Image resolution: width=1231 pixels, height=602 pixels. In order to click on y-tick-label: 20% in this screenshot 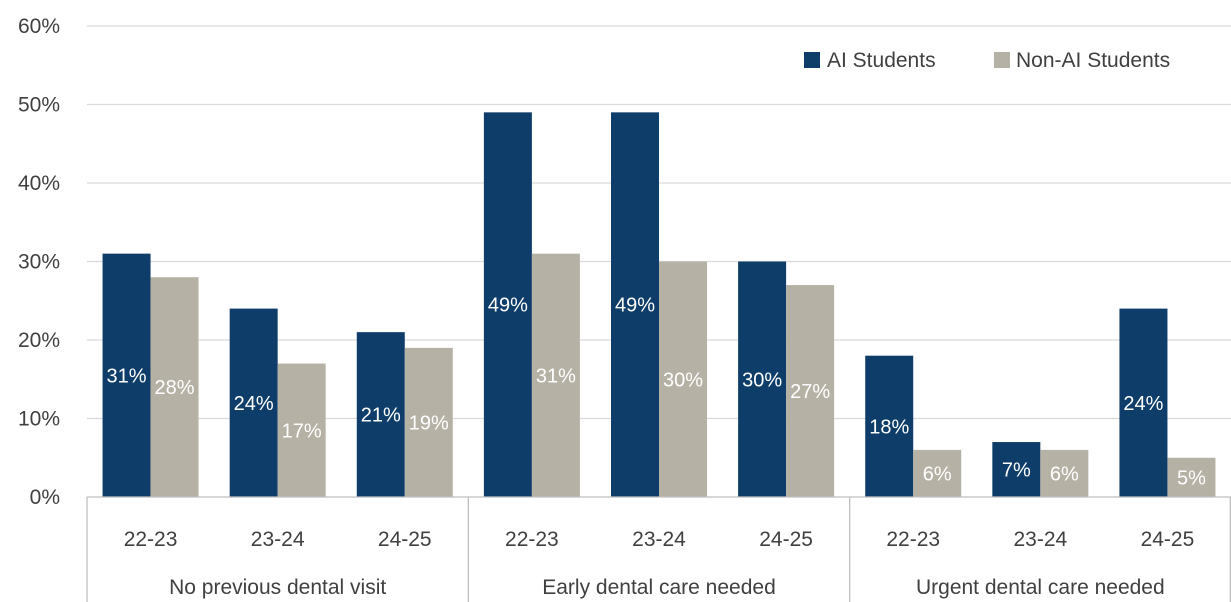, I will do `click(39, 340)`.